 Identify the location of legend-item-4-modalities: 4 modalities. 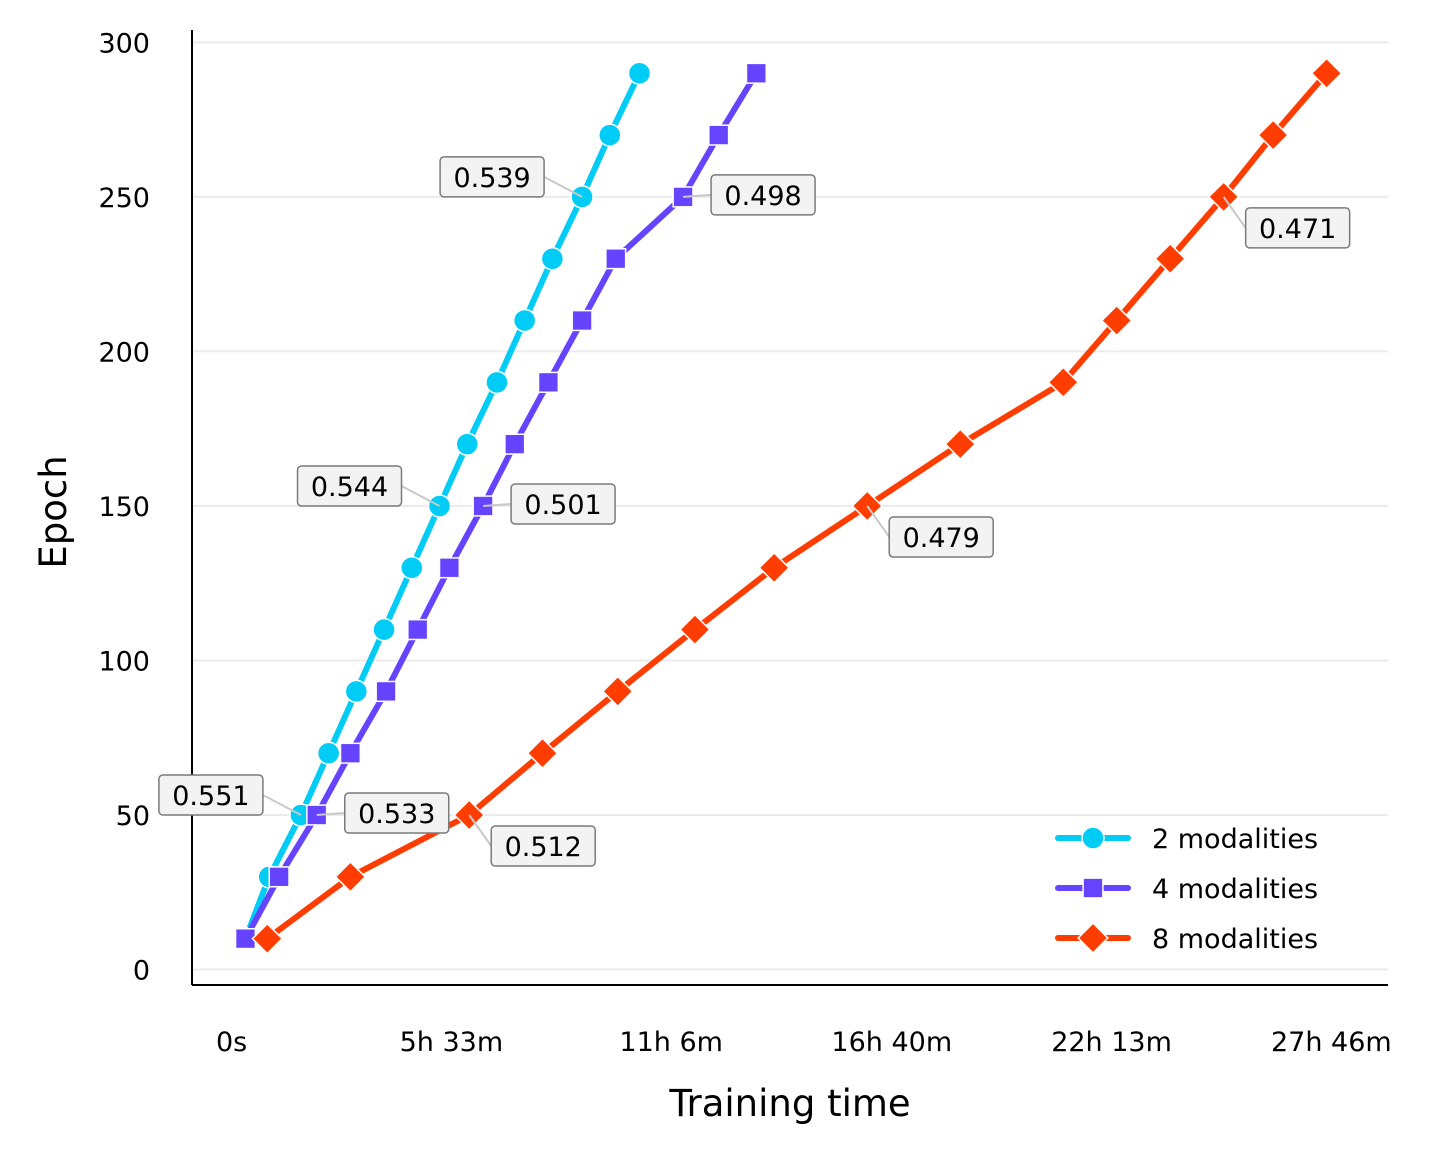
(1186, 889).